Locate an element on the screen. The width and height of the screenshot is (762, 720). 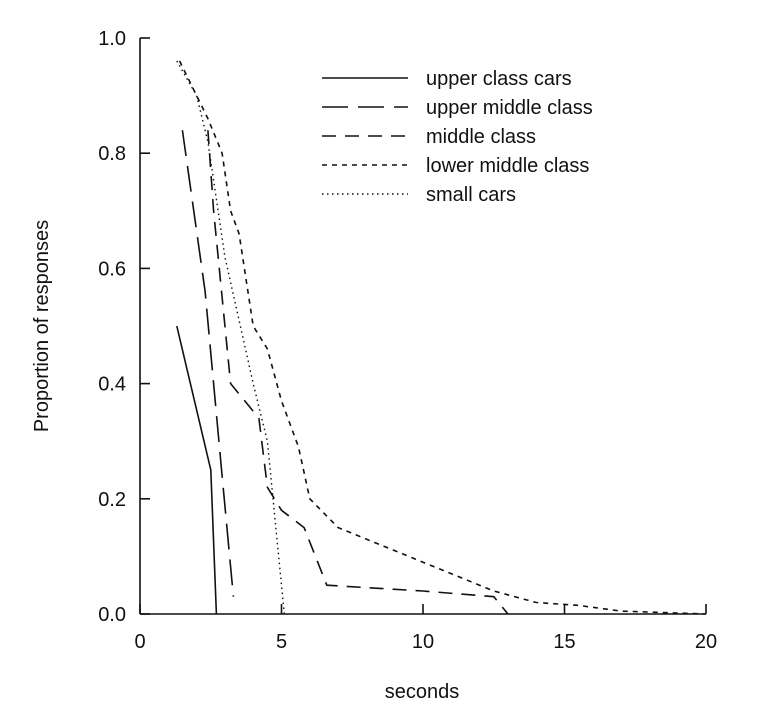
legend-label: middle class is located at coordinates (481, 137).